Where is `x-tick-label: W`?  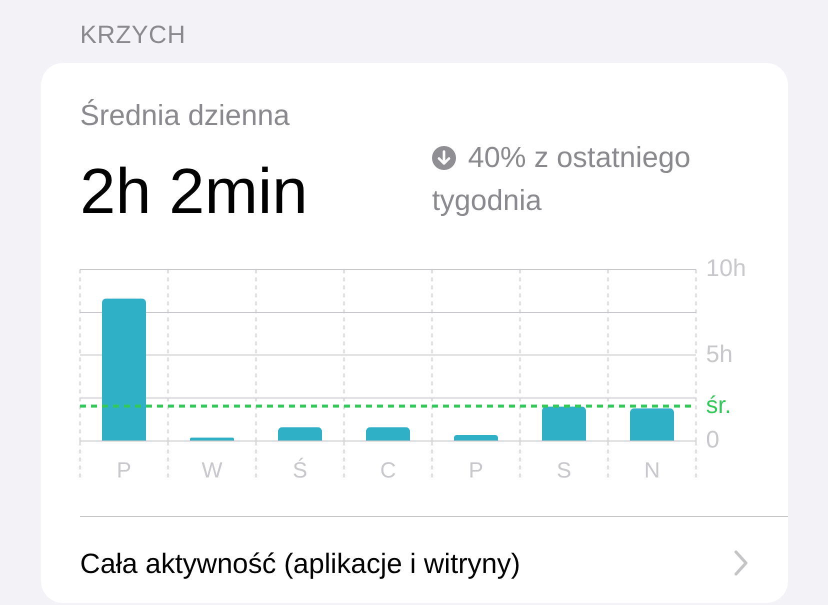 x-tick-label: W is located at coordinates (212, 469).